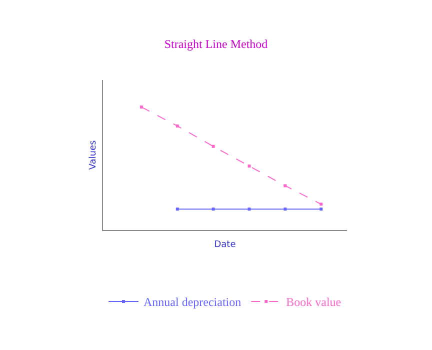 This screenshot has width=432, height=350. What do you see at coordinates (314, 302) in the screenshot?
I see `legend-label: Book value` at bounding box center [314, 302].